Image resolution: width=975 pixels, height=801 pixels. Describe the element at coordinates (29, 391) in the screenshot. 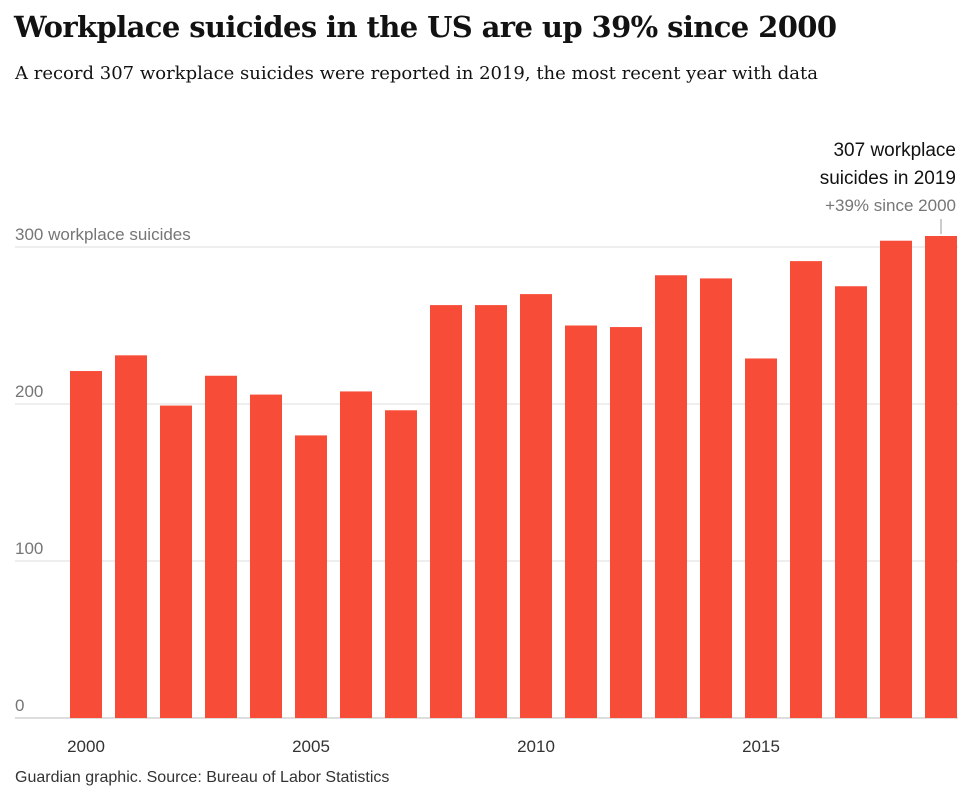

I see `y-tick-label: 200` at that location.